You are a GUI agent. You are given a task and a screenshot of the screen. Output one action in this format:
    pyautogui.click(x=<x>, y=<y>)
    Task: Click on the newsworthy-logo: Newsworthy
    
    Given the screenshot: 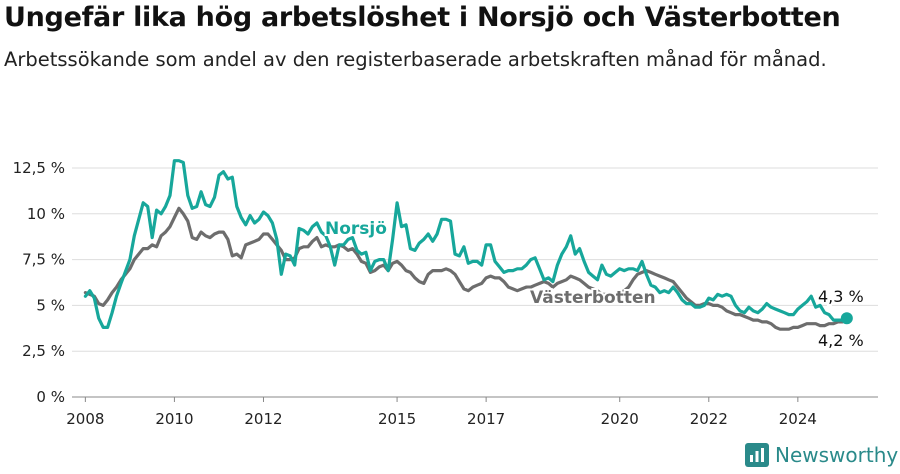 What is the action you would take?
    pyautogui.click(x=821, y=455)
    